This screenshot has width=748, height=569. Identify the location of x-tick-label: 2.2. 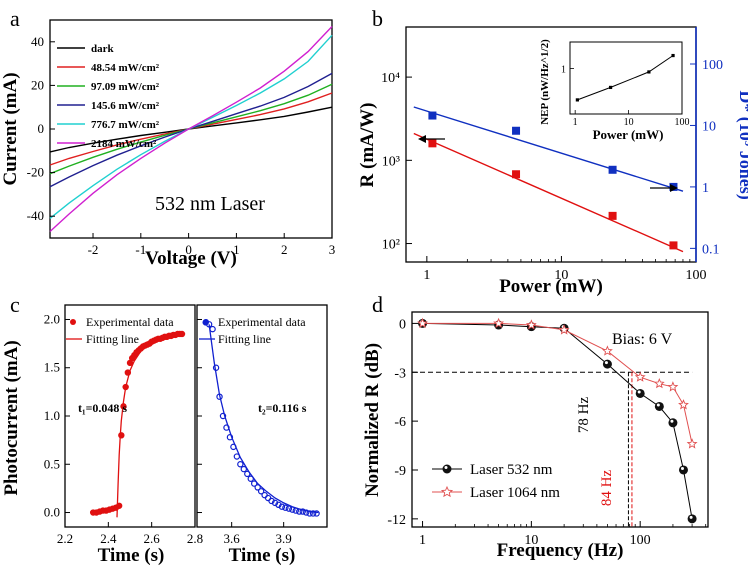
(65, 538).